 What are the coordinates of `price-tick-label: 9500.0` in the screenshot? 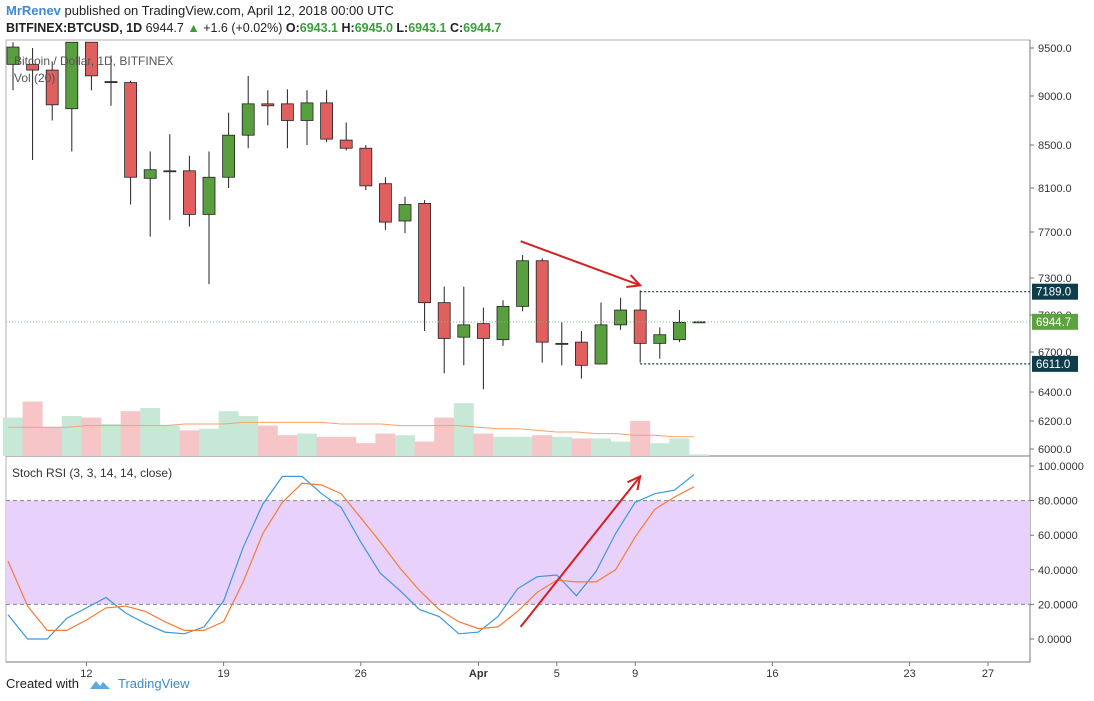 It's located at (1055, 49).